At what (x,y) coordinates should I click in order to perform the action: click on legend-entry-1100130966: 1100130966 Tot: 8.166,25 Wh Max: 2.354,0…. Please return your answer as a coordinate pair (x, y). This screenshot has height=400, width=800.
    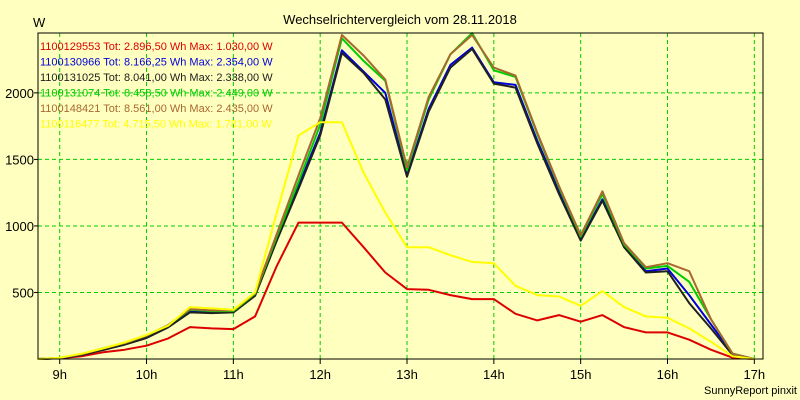
    Looking at the image, I should click on (156, 63).